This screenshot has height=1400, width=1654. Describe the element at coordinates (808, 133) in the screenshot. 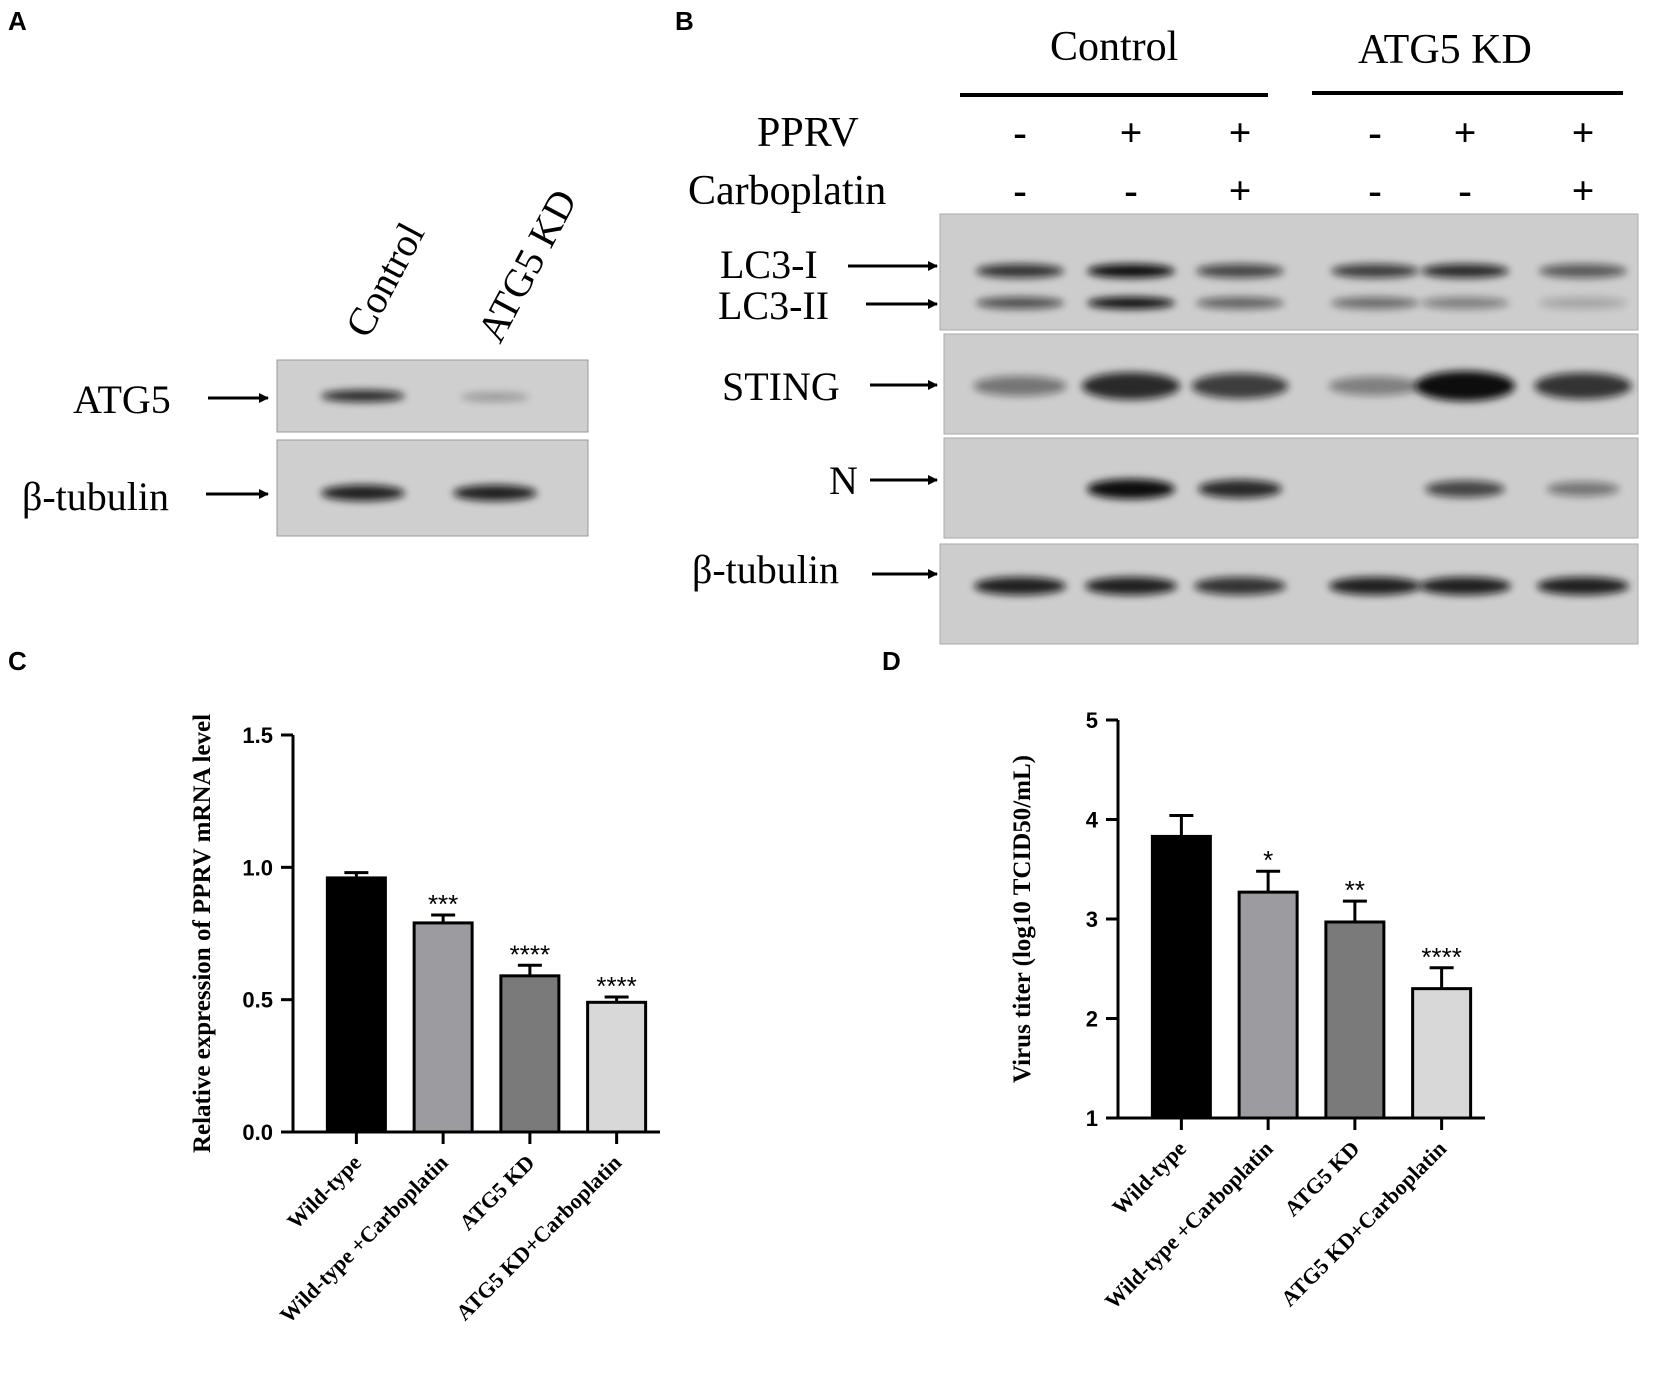

I see `panel-b-condition-label-pprv: PPRV` at that location.